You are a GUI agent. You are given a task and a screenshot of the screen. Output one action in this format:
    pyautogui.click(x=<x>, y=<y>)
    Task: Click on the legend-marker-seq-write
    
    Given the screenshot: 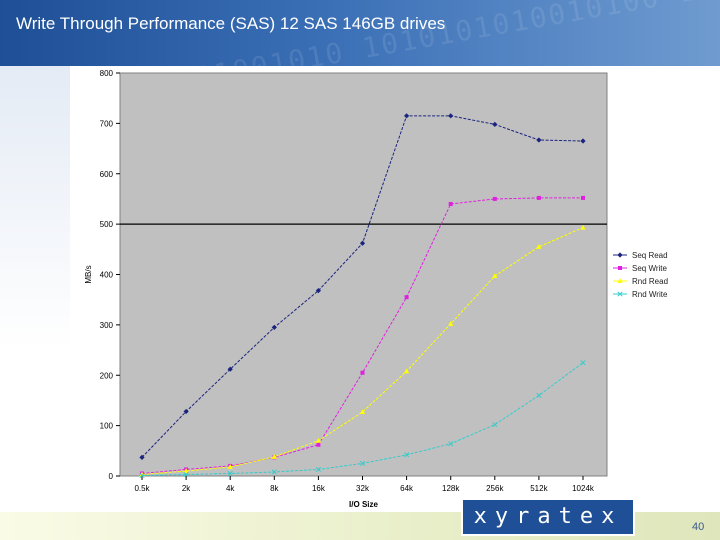 What is the action you would take?
    pyautogui.click(x=620, y=268)
    